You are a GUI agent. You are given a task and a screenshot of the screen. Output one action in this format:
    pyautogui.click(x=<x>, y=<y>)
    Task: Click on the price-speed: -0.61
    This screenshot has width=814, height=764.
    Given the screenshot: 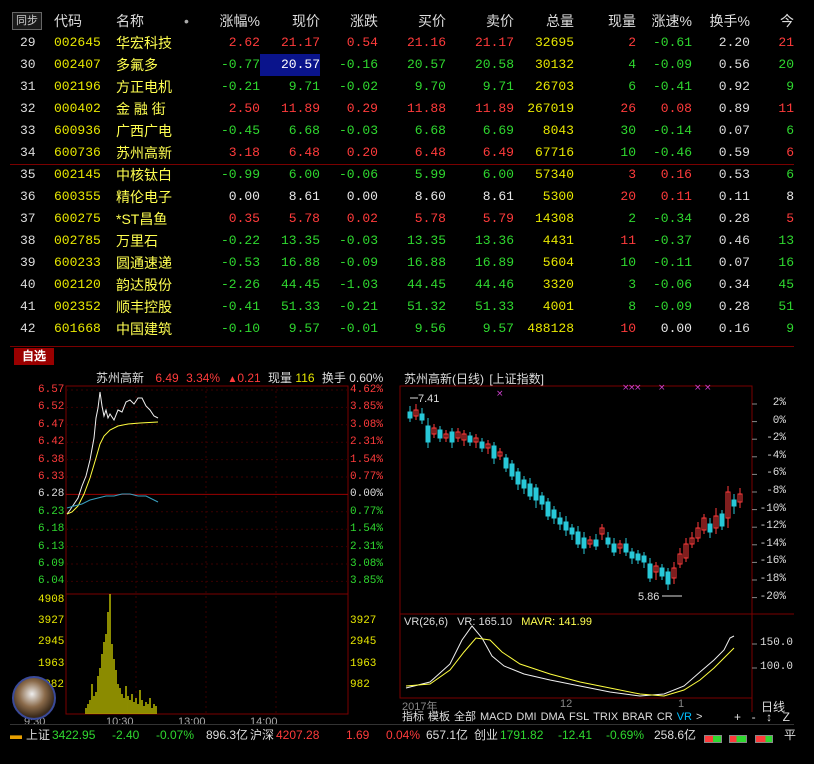 What is the action you would take?
    pyautogui.click(x=672, y=42)
    